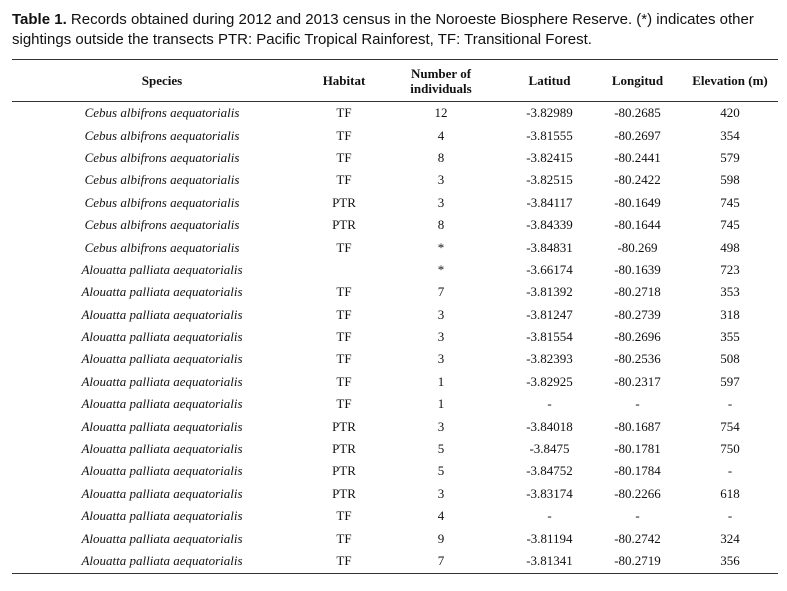  Describe the element at coordinates (637, 225) in the screenshot. I see `longitude-cell: -80.1644` at that location.